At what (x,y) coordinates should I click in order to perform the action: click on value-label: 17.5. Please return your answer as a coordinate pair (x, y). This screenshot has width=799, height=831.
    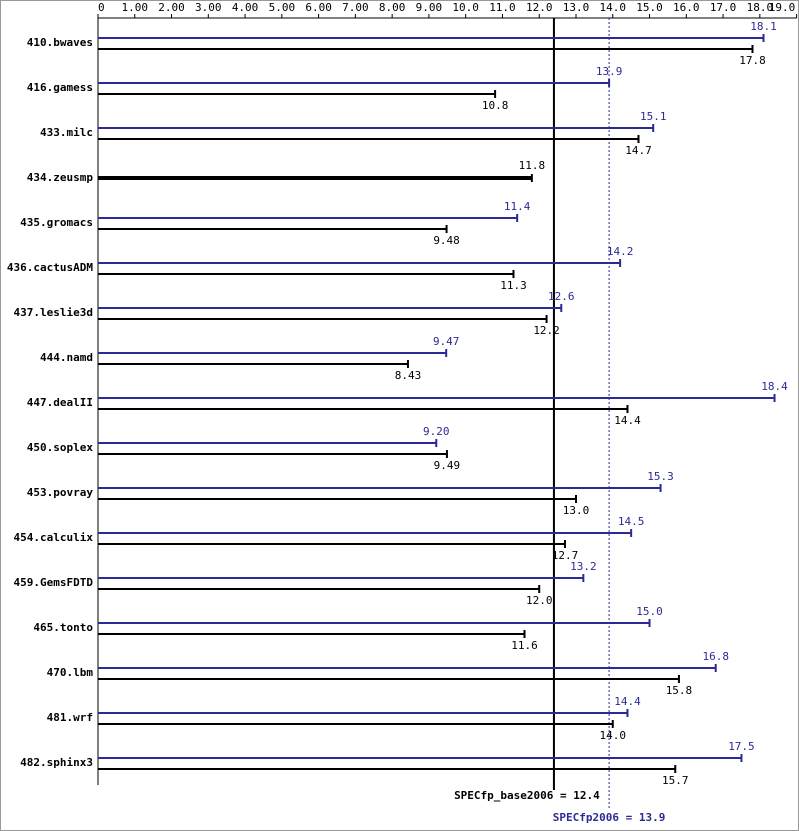
    Looking at the image, I should click on (741, 746).